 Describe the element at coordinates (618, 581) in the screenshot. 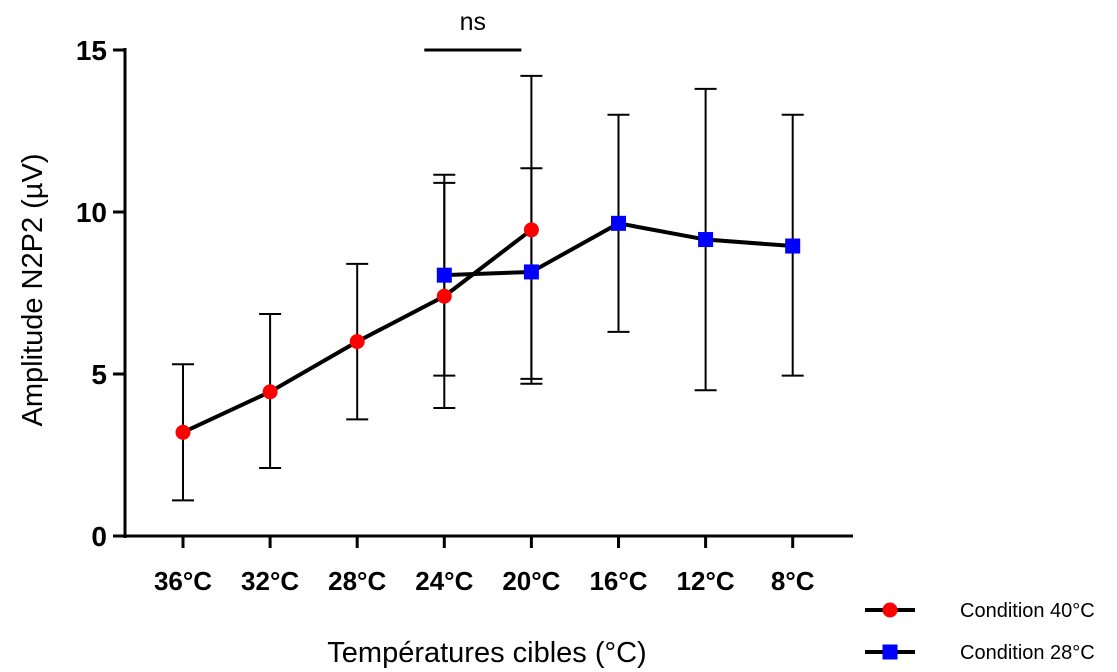

I see `x-tick-label: 16°C` at that location.